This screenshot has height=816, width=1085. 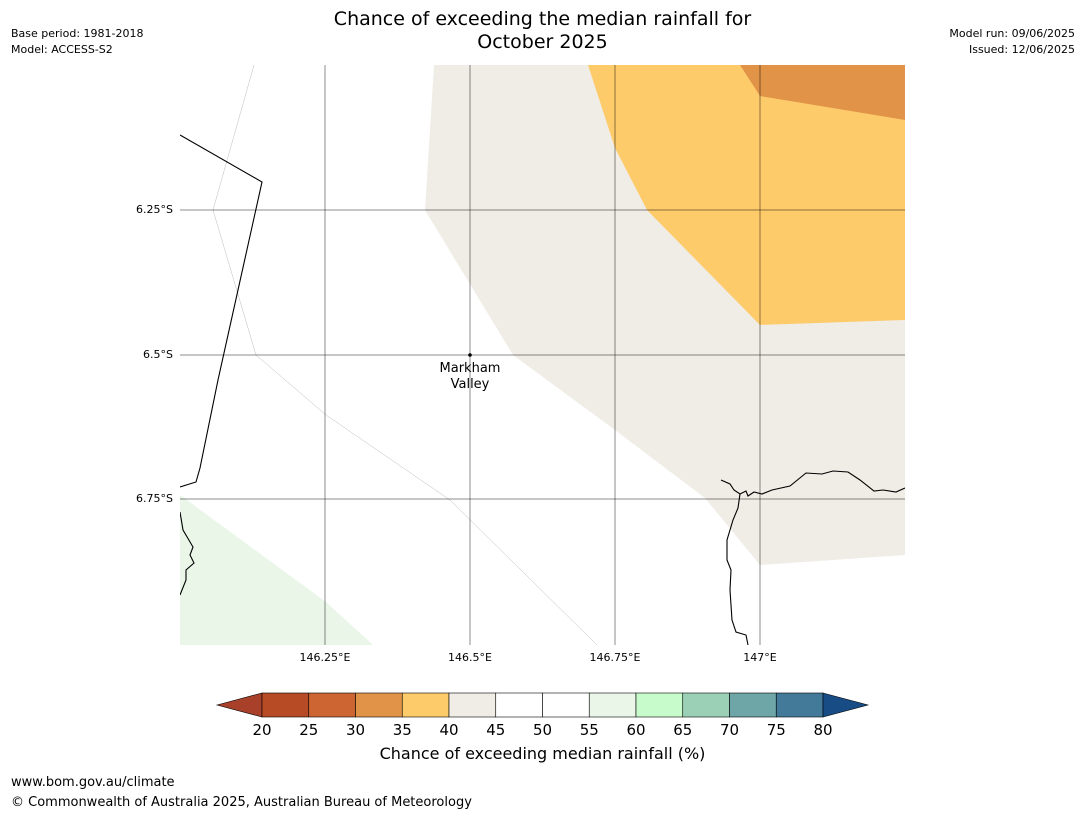 What do you see at coordinates (325, 657) in the screenshot?
I see `lon-label-146-25: 146.25°E` at bounding box center [325, 657].